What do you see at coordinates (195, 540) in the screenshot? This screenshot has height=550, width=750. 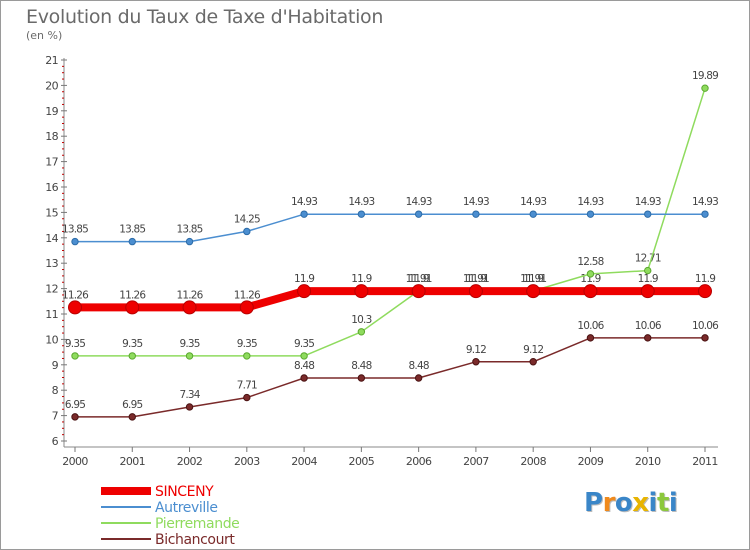 I see `legend-label: Bichancourt` at bounding box center [195, 540].